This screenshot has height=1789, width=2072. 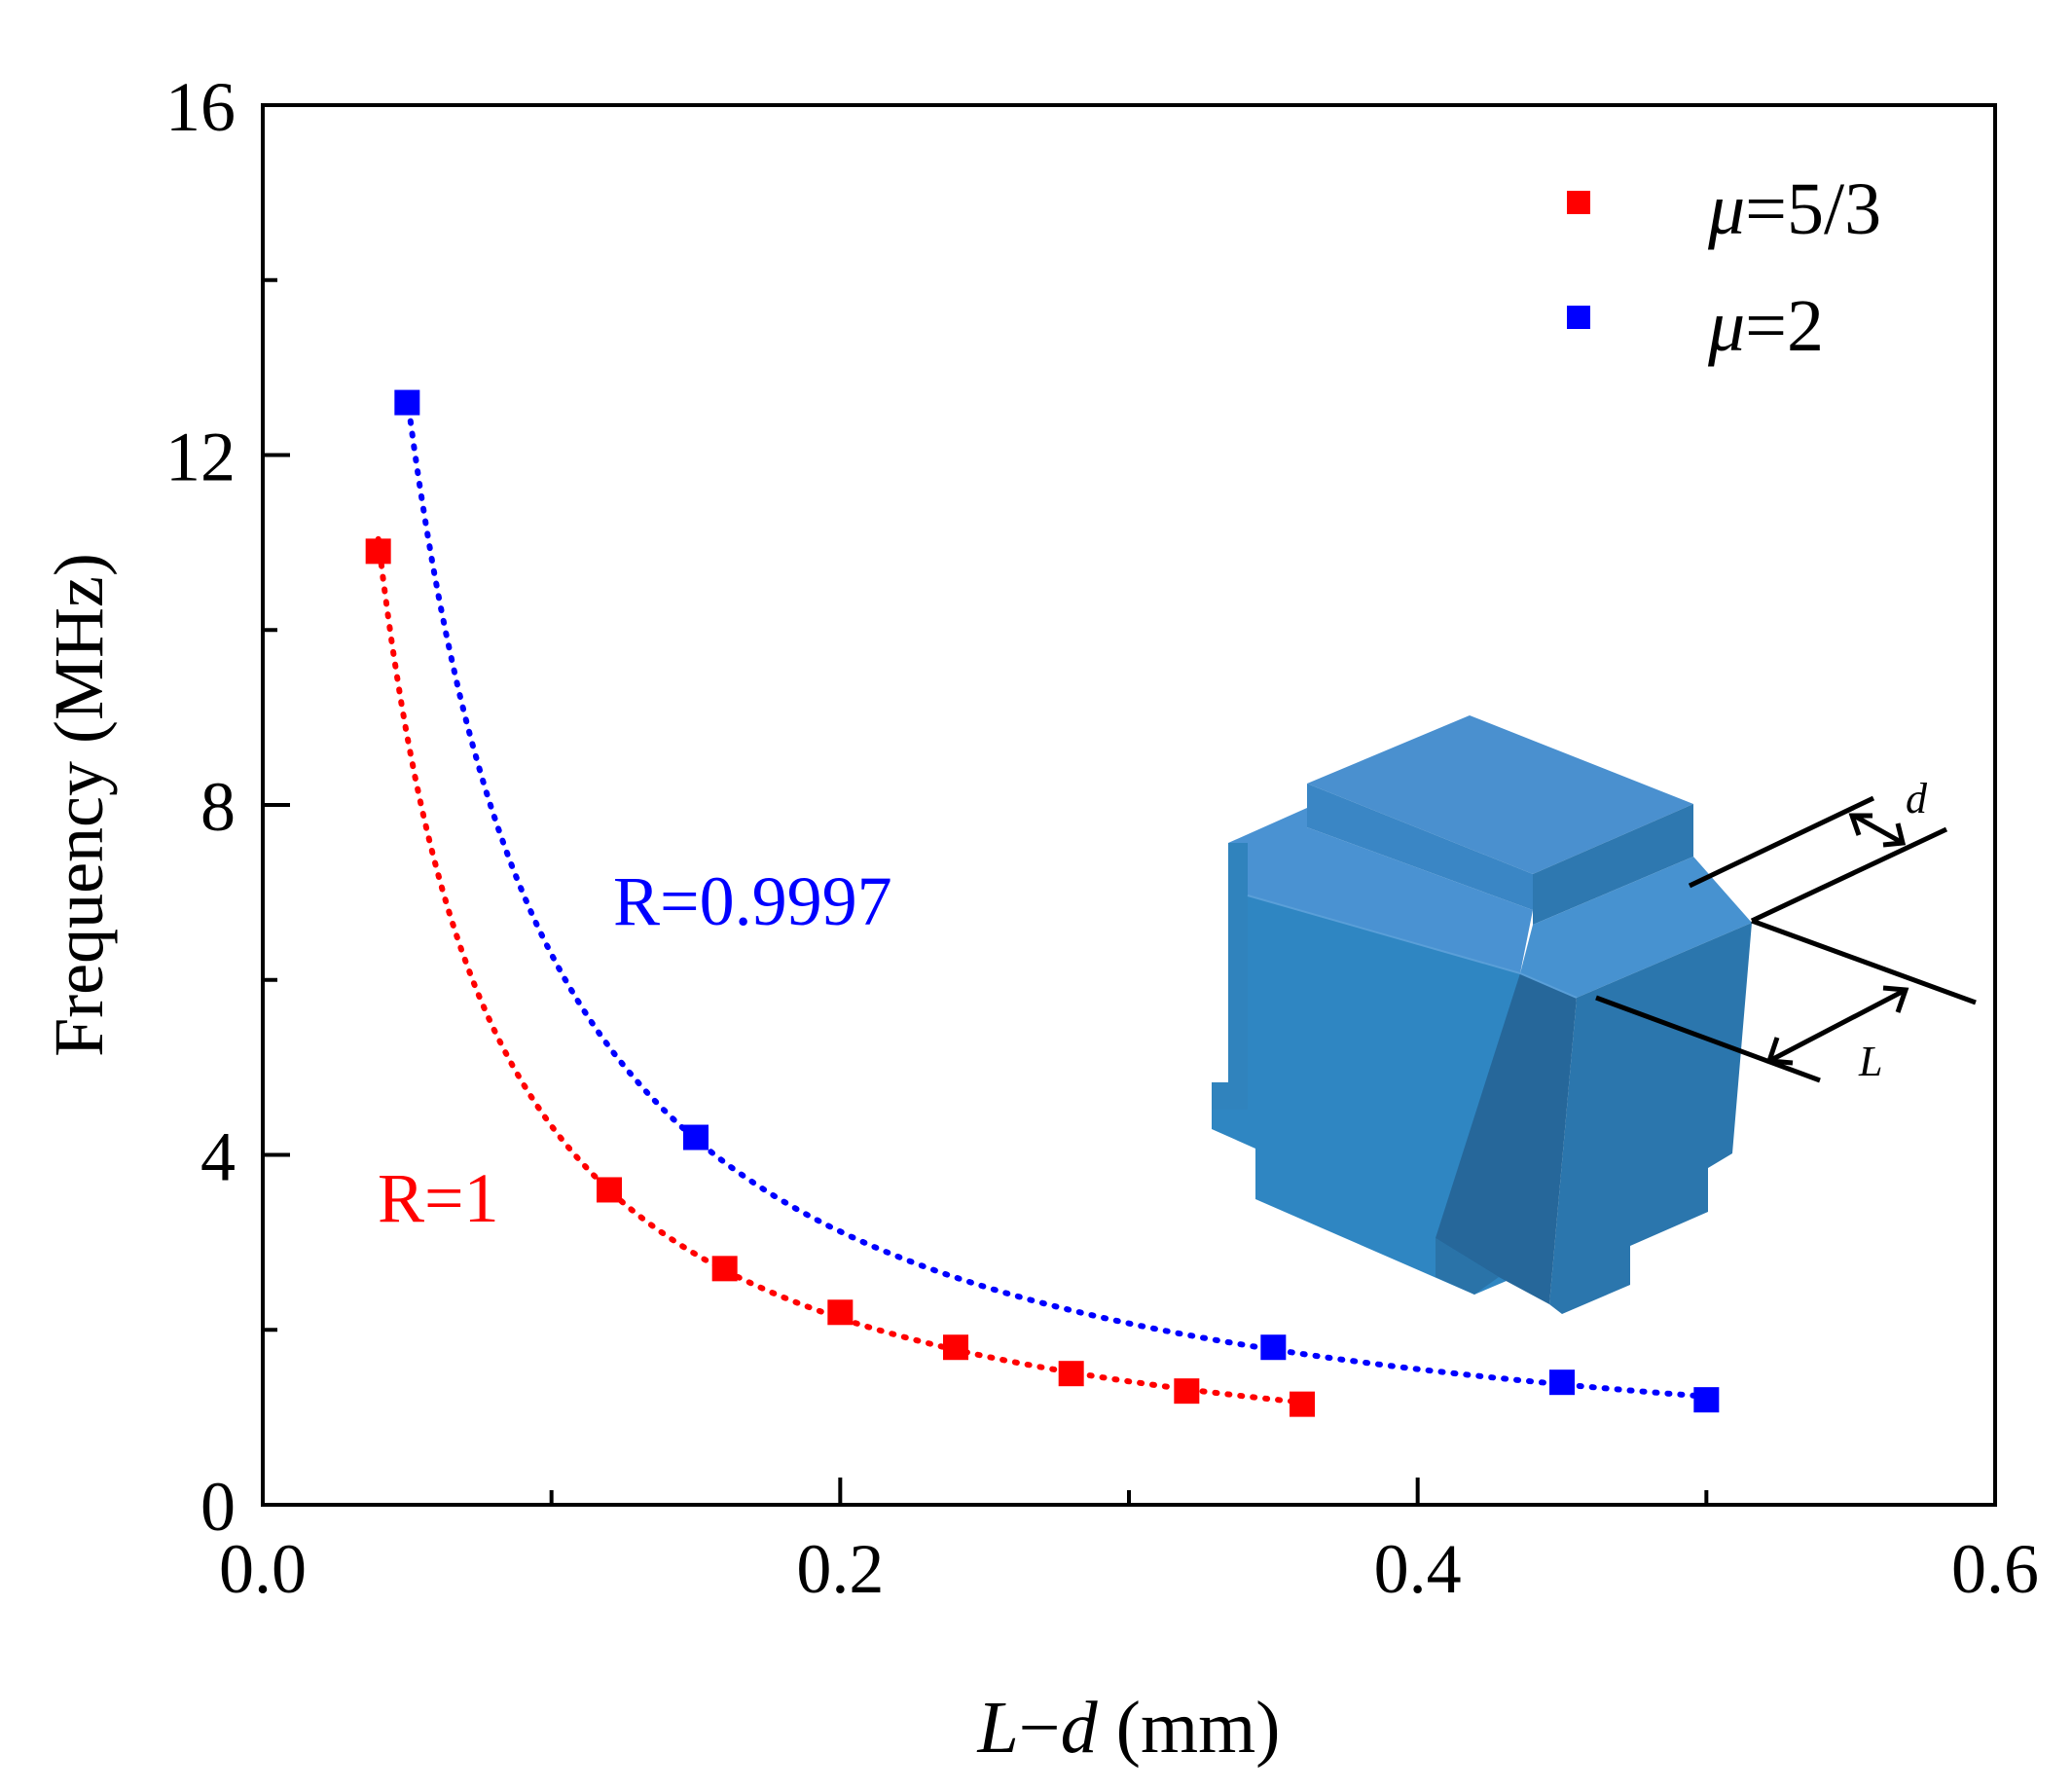 What do you see at coordinates (218, 807) in the screenshot?
I see `y-tick-label: 8` at bounding box center [218, 807].